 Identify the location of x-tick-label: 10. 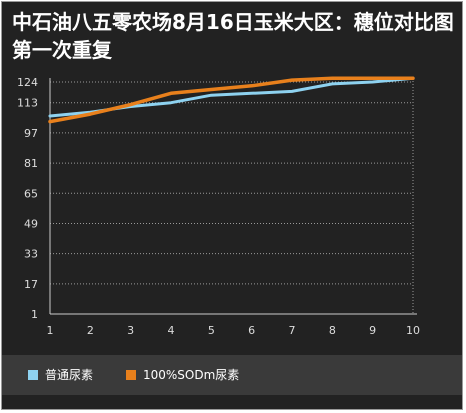
(413, 330).